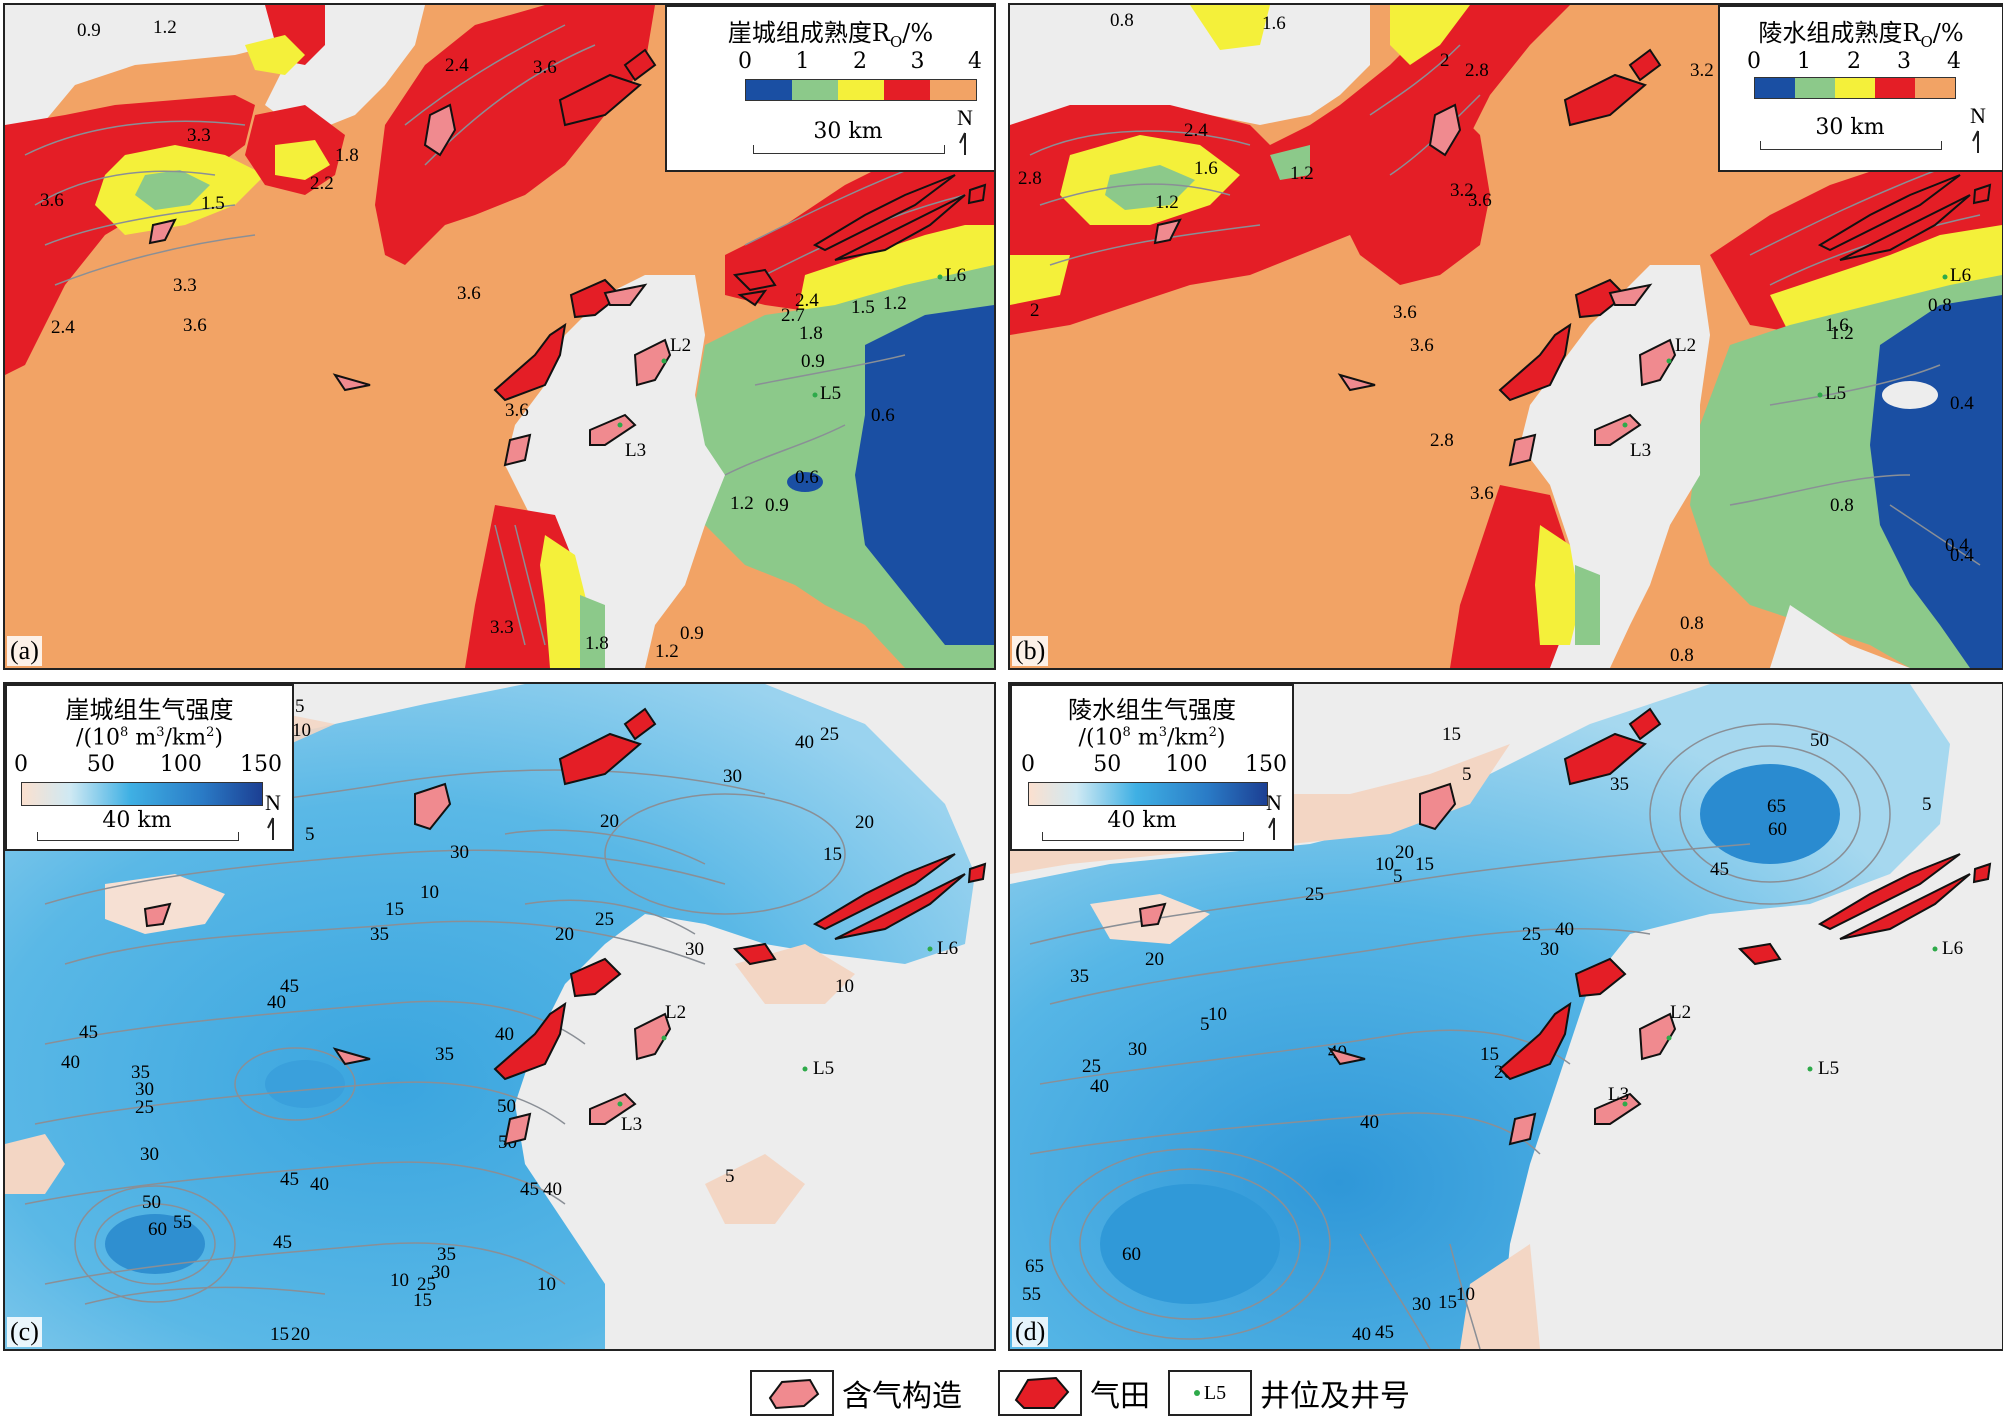  Describe the element at coordinates (24, 1332) in the screenshot. I see `panel-label-c: (c)` at that location.